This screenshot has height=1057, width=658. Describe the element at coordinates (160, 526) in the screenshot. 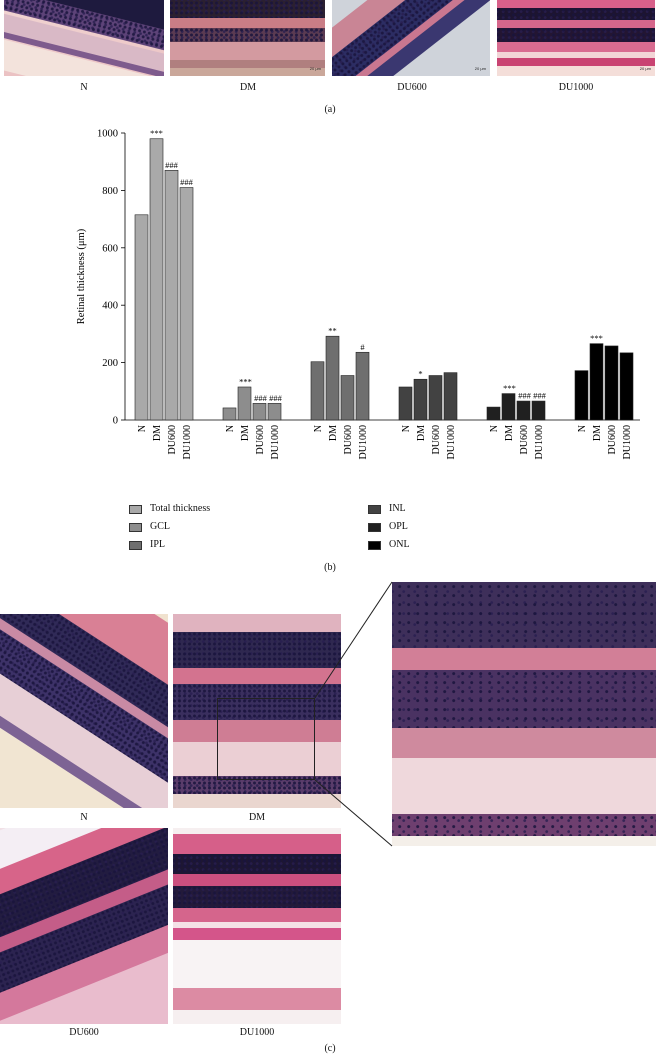

I see `legend-label-gcl: GCL` at that location.